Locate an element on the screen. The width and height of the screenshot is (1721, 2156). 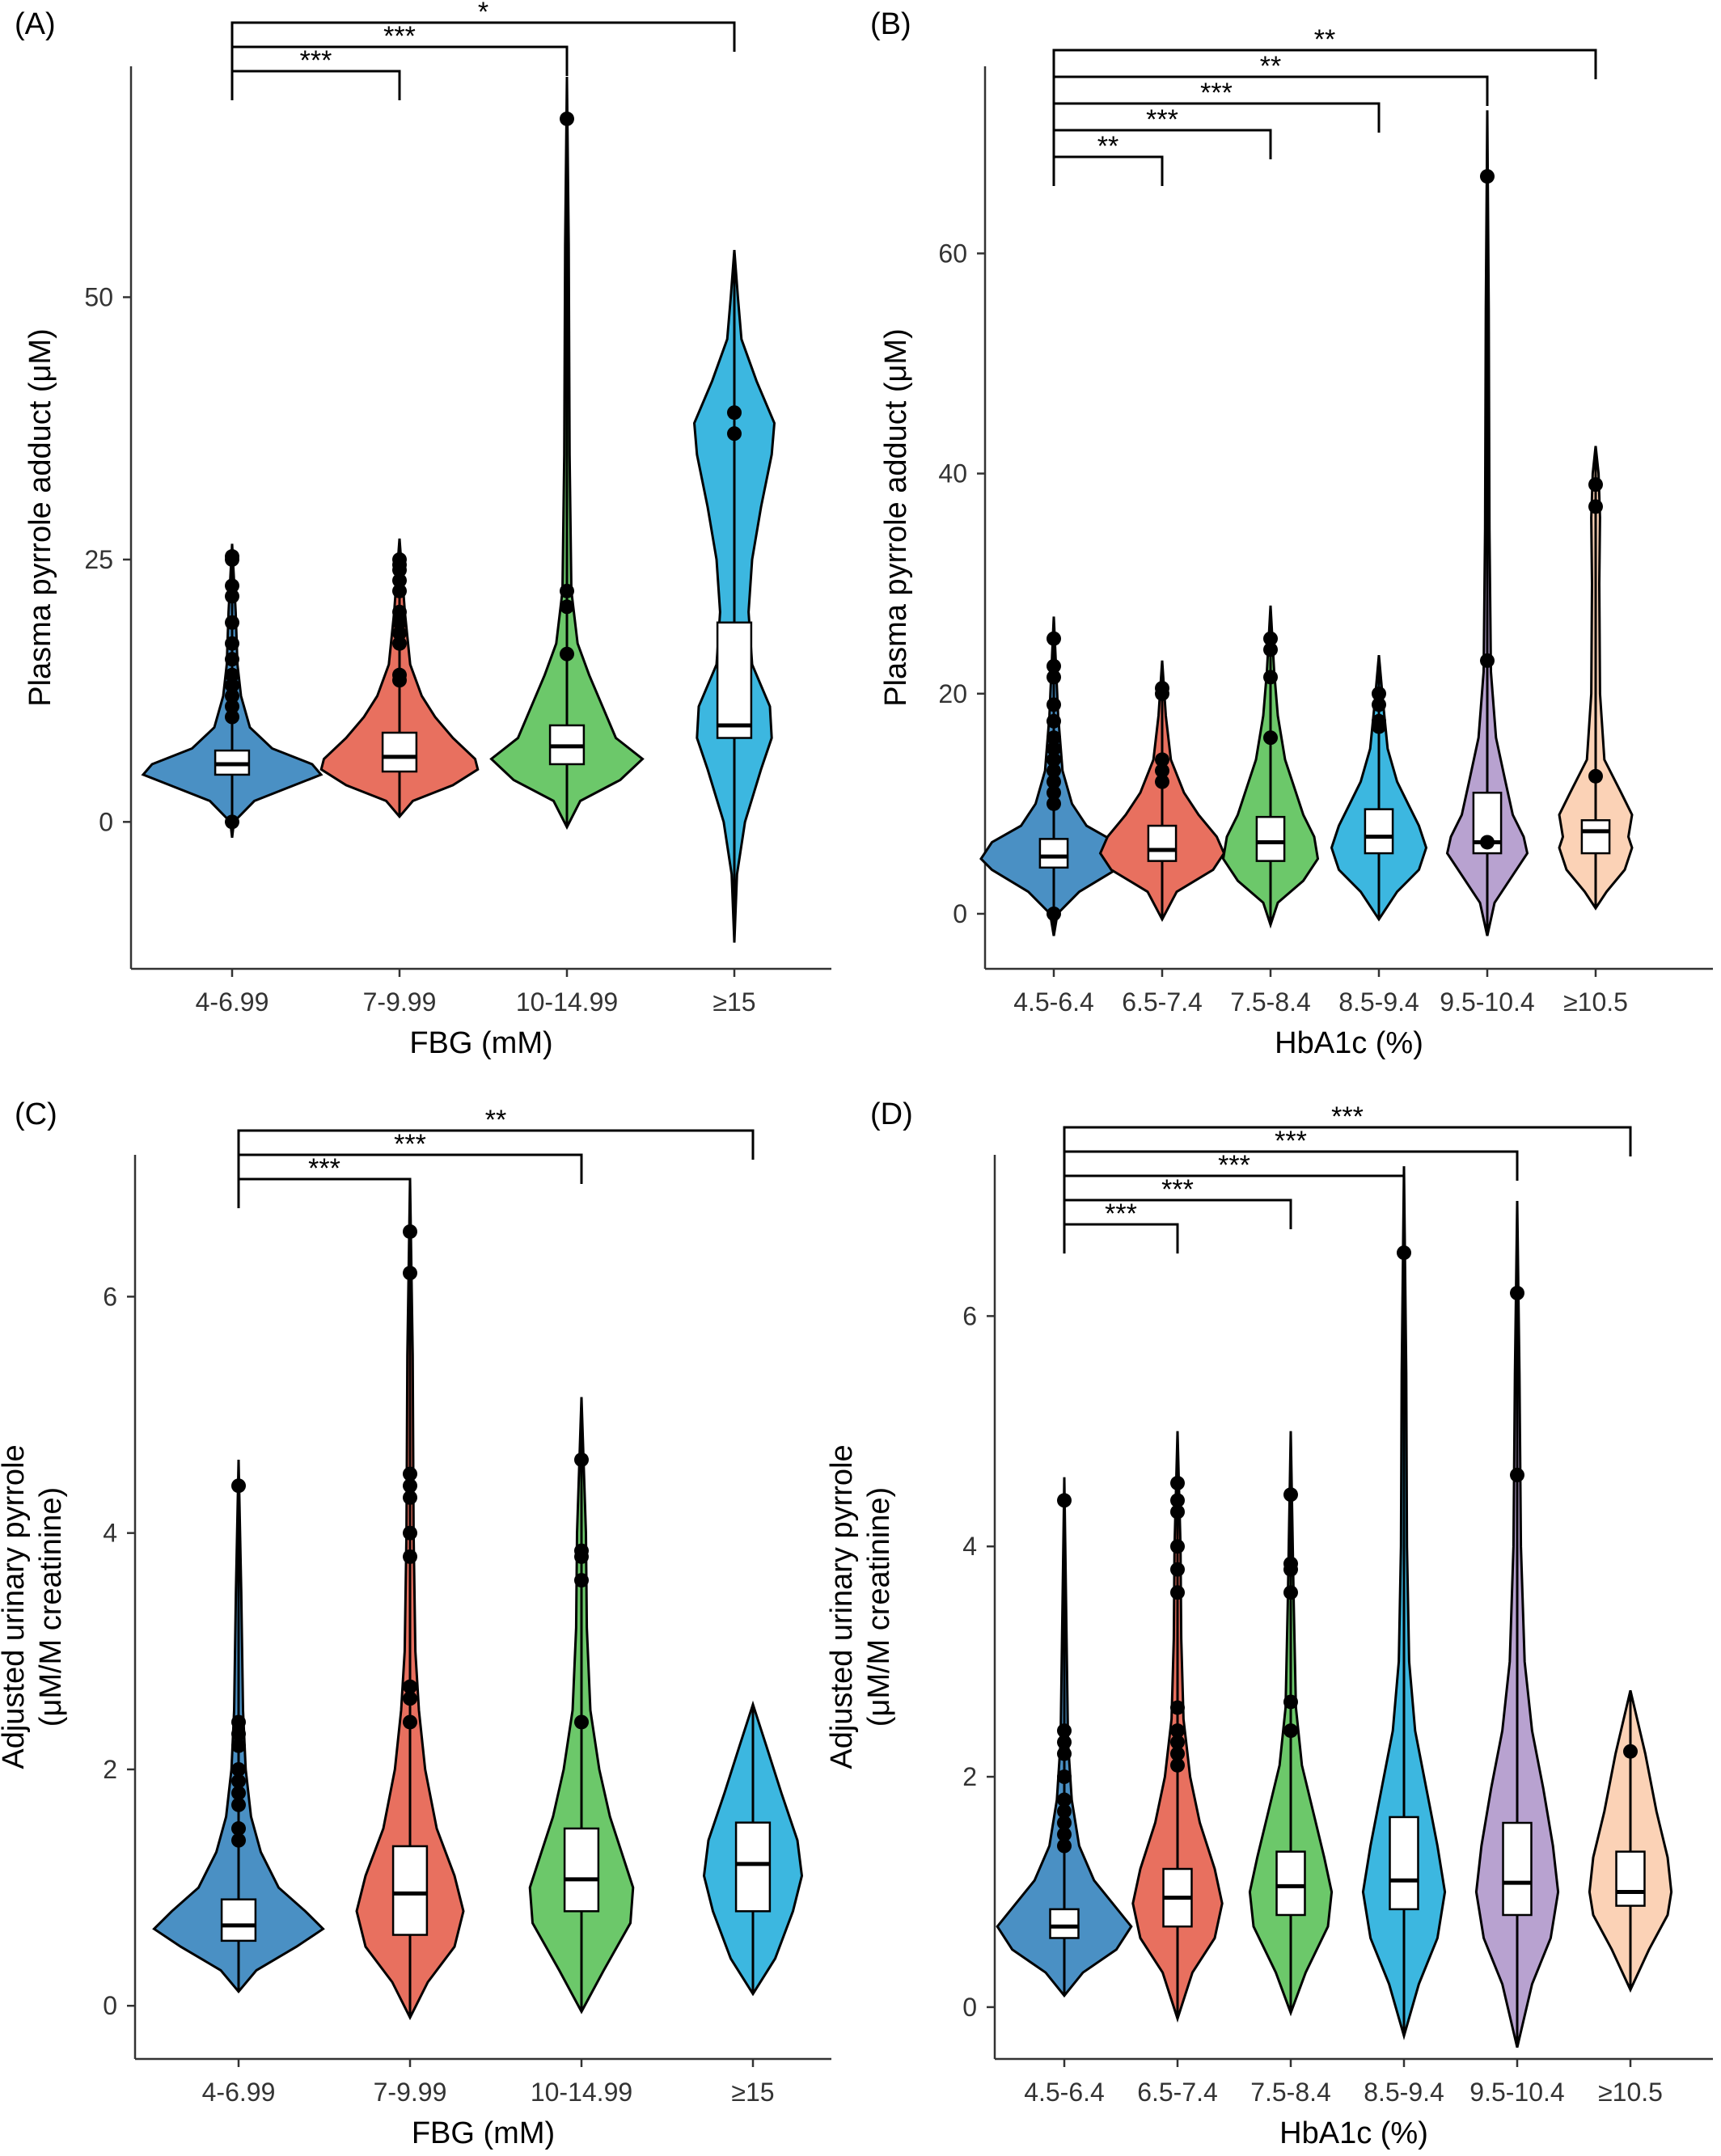
y-tick-label: 25 is located at coordinates (98, 559).